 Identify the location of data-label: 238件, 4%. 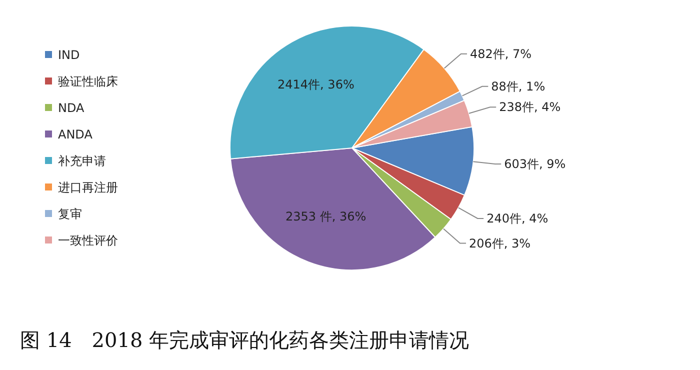
(530, 107).